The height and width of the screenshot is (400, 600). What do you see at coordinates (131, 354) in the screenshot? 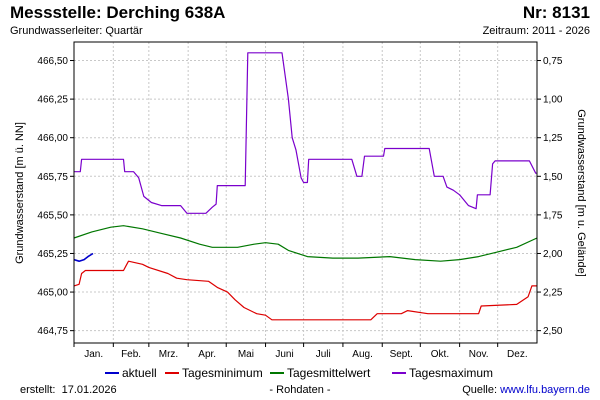
I see `x-tick-label: Feb.` at bounding box center [131, 354].